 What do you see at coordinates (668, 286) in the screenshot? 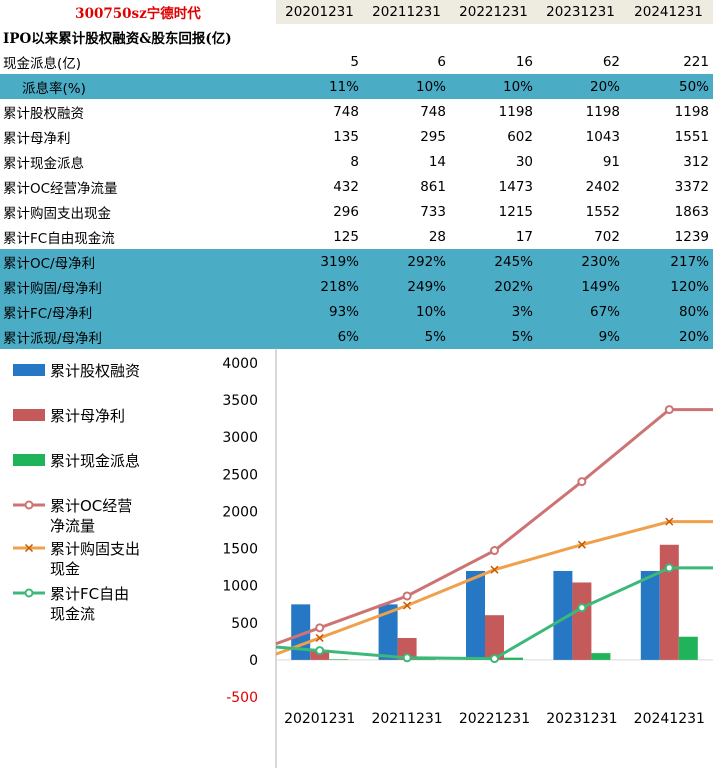
I see `cell-value: 120%` at bounding box center [668, 286].